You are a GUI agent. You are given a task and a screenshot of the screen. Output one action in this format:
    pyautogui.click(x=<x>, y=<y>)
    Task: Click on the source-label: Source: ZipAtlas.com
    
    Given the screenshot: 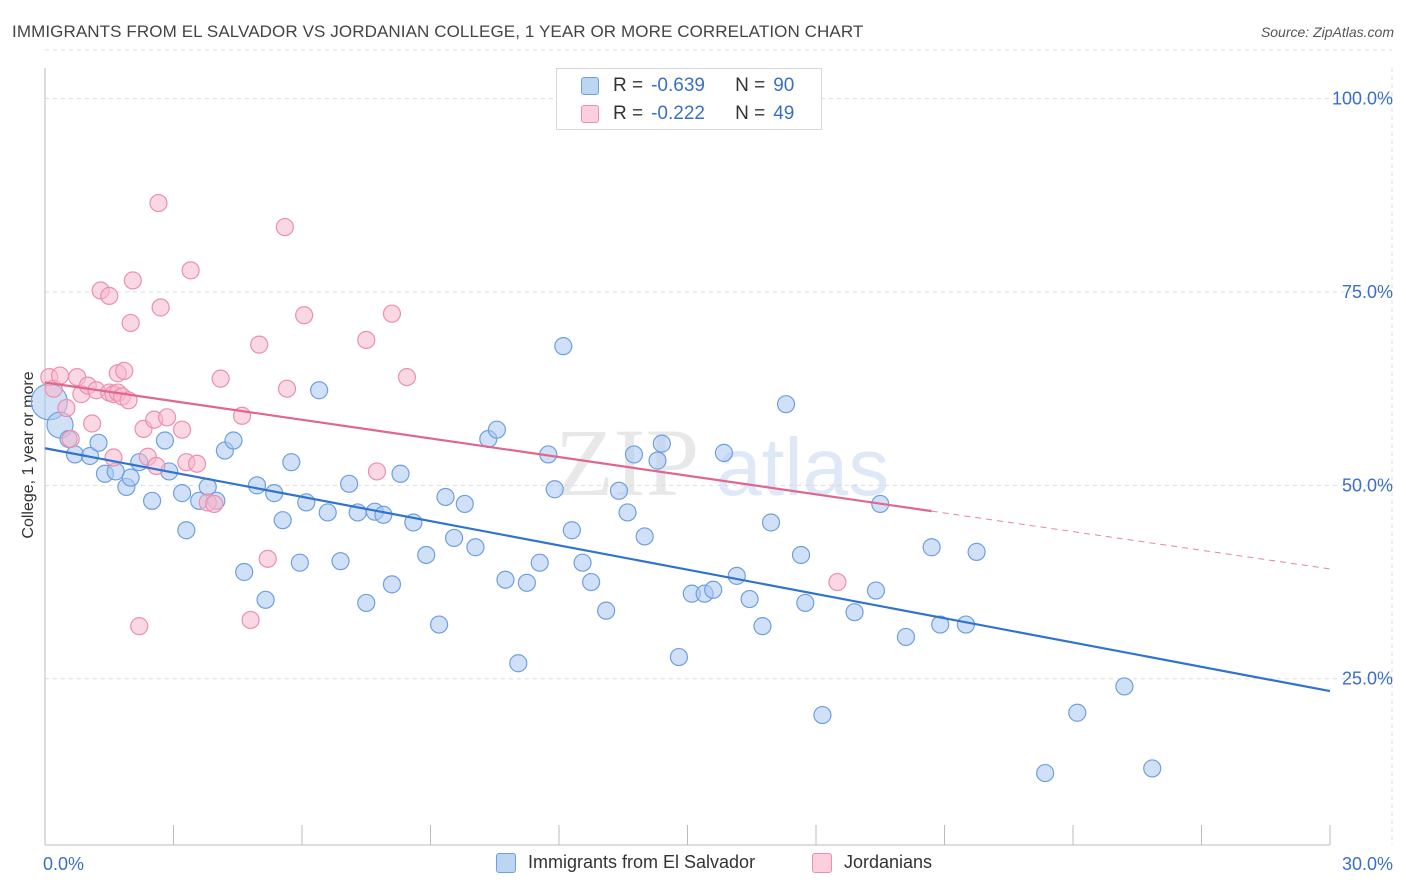 What is the action you would take?
    pyautogui.click(x=1327, y=32)
    